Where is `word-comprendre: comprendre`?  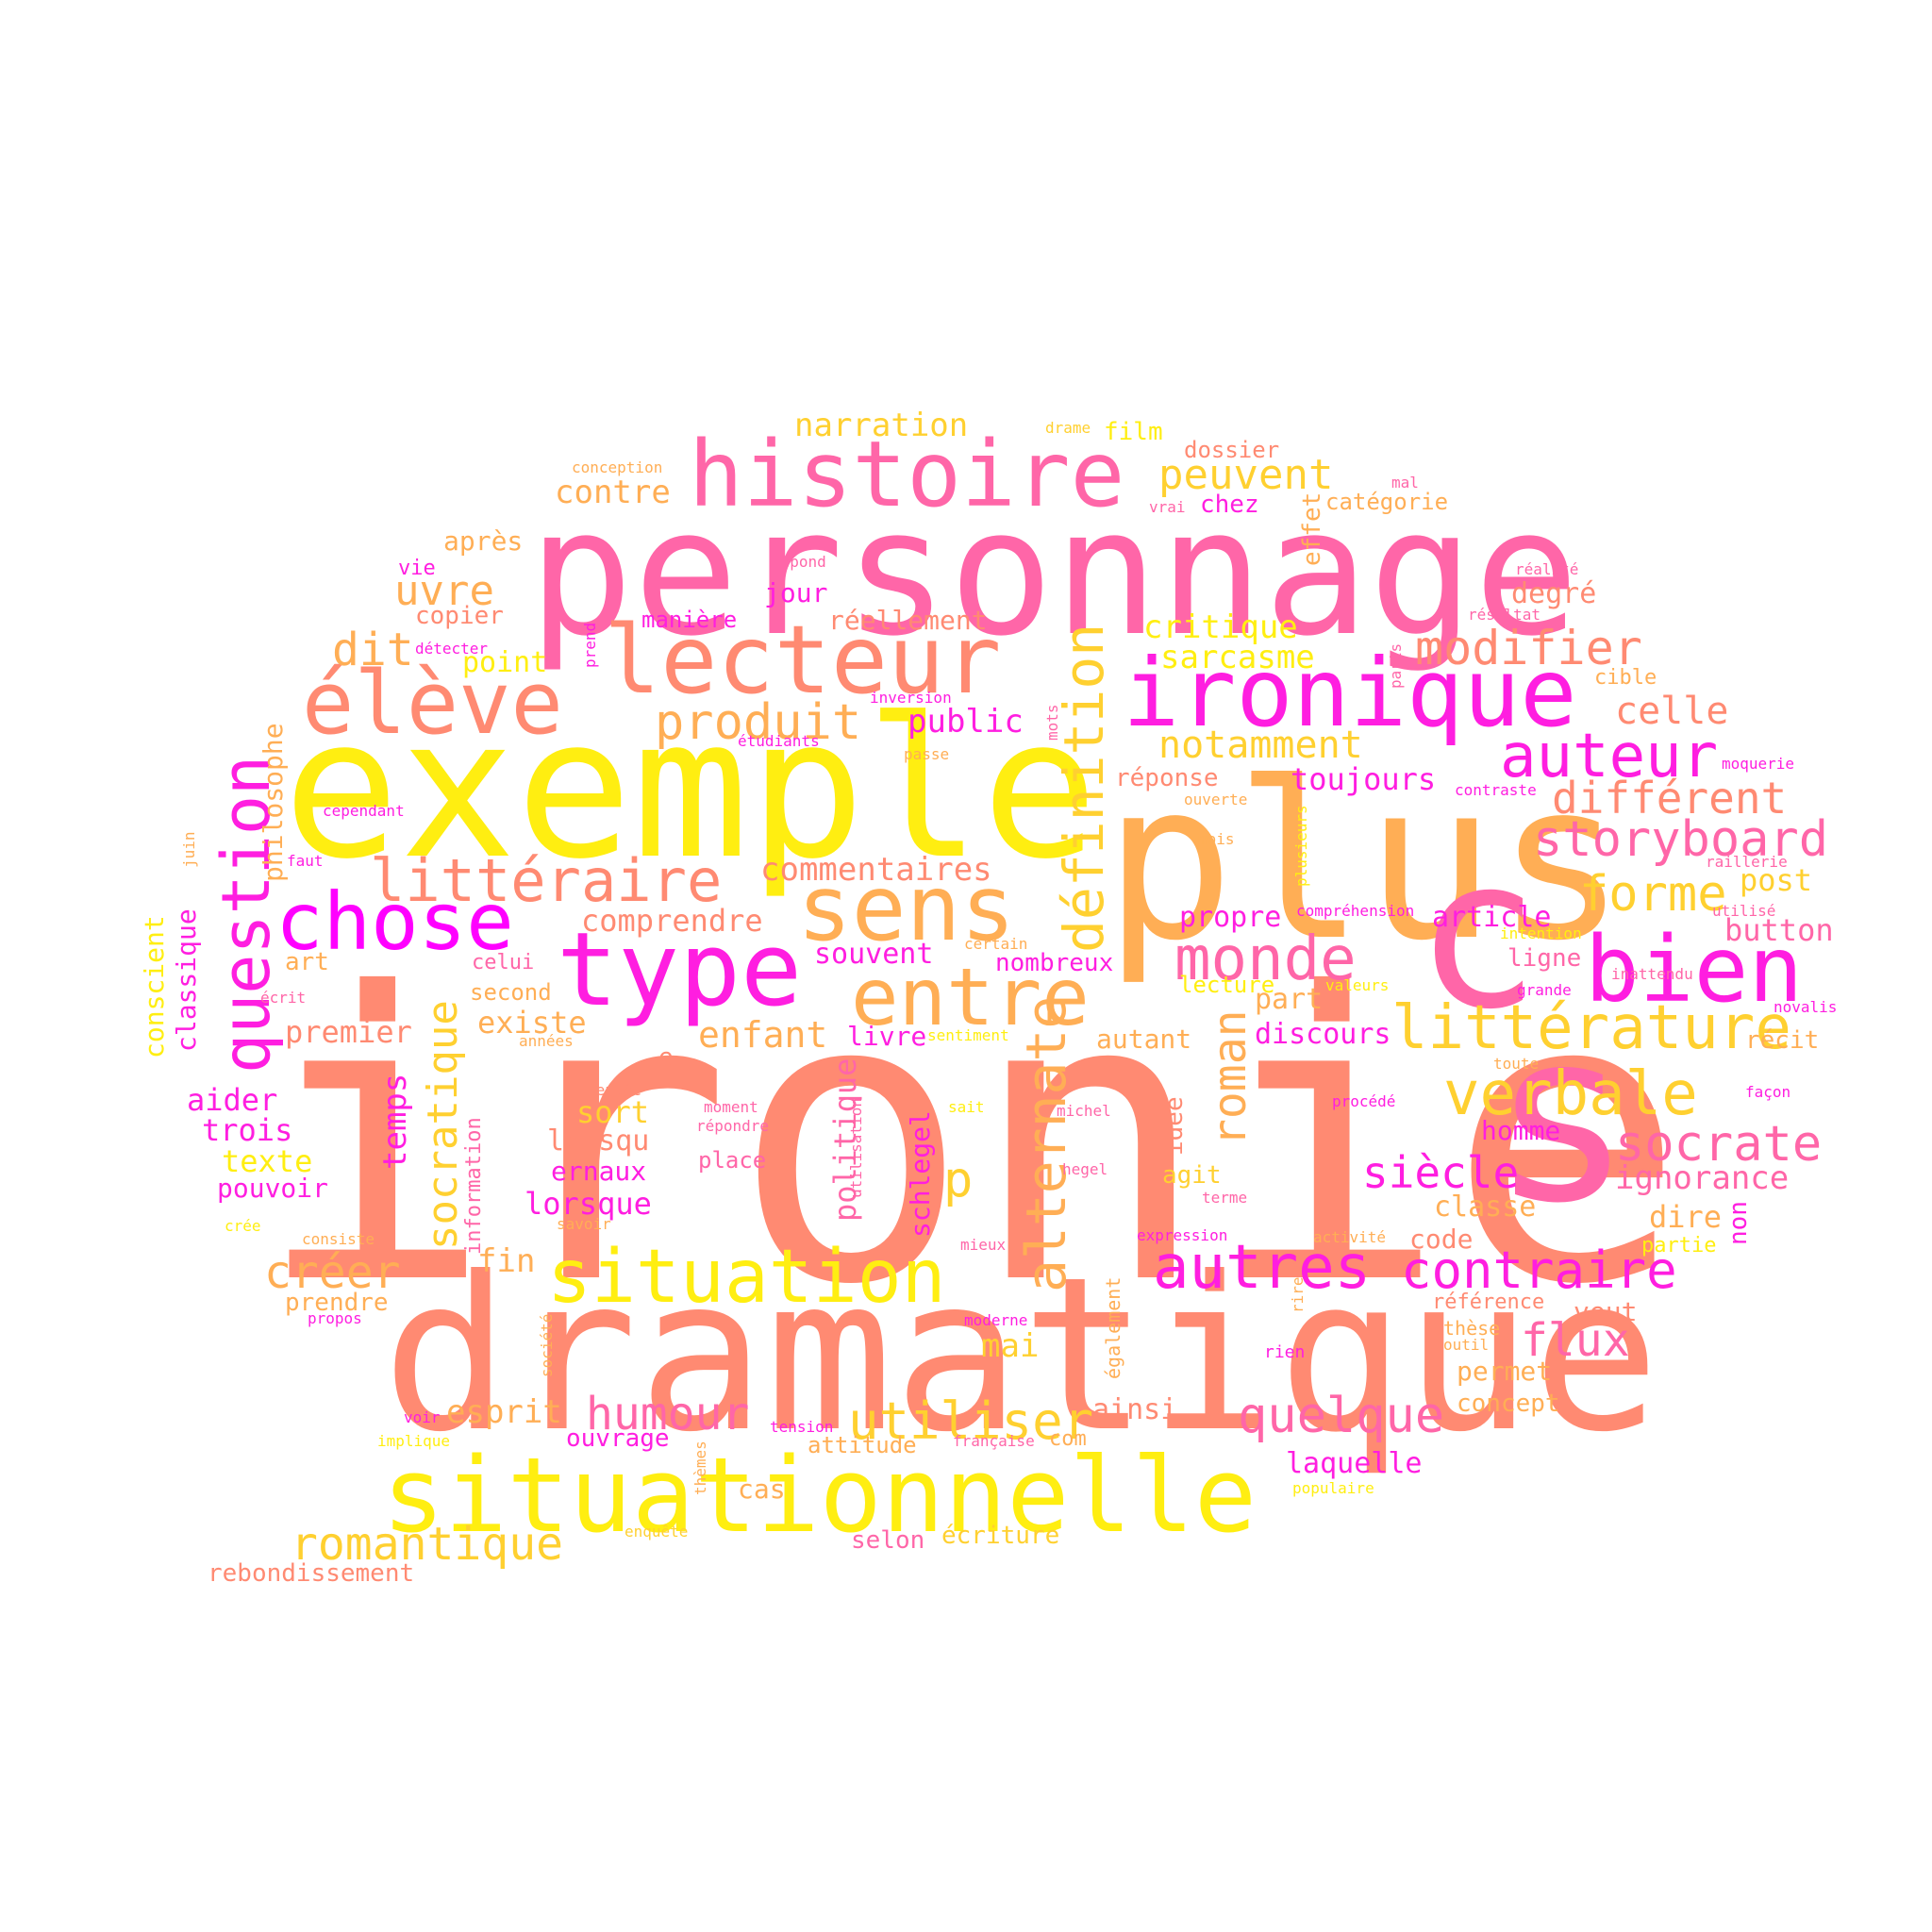
word-comprendre: comprendre is located at coordinates (672, 921).